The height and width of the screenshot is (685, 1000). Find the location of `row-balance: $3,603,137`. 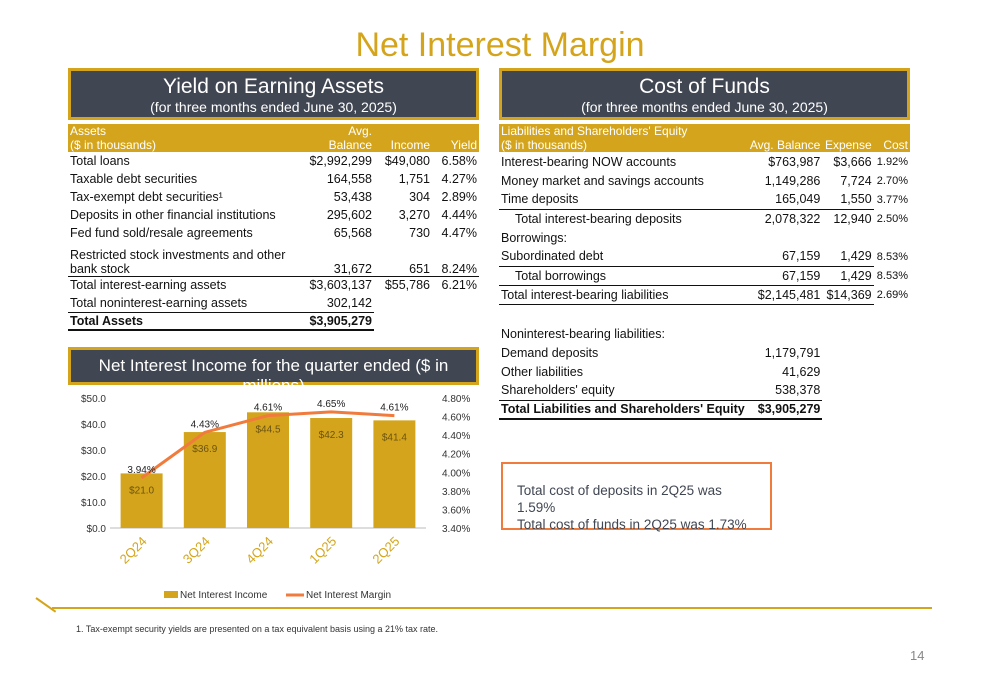

row-balance: $3,603,137 is located at coordinates (340, 285).